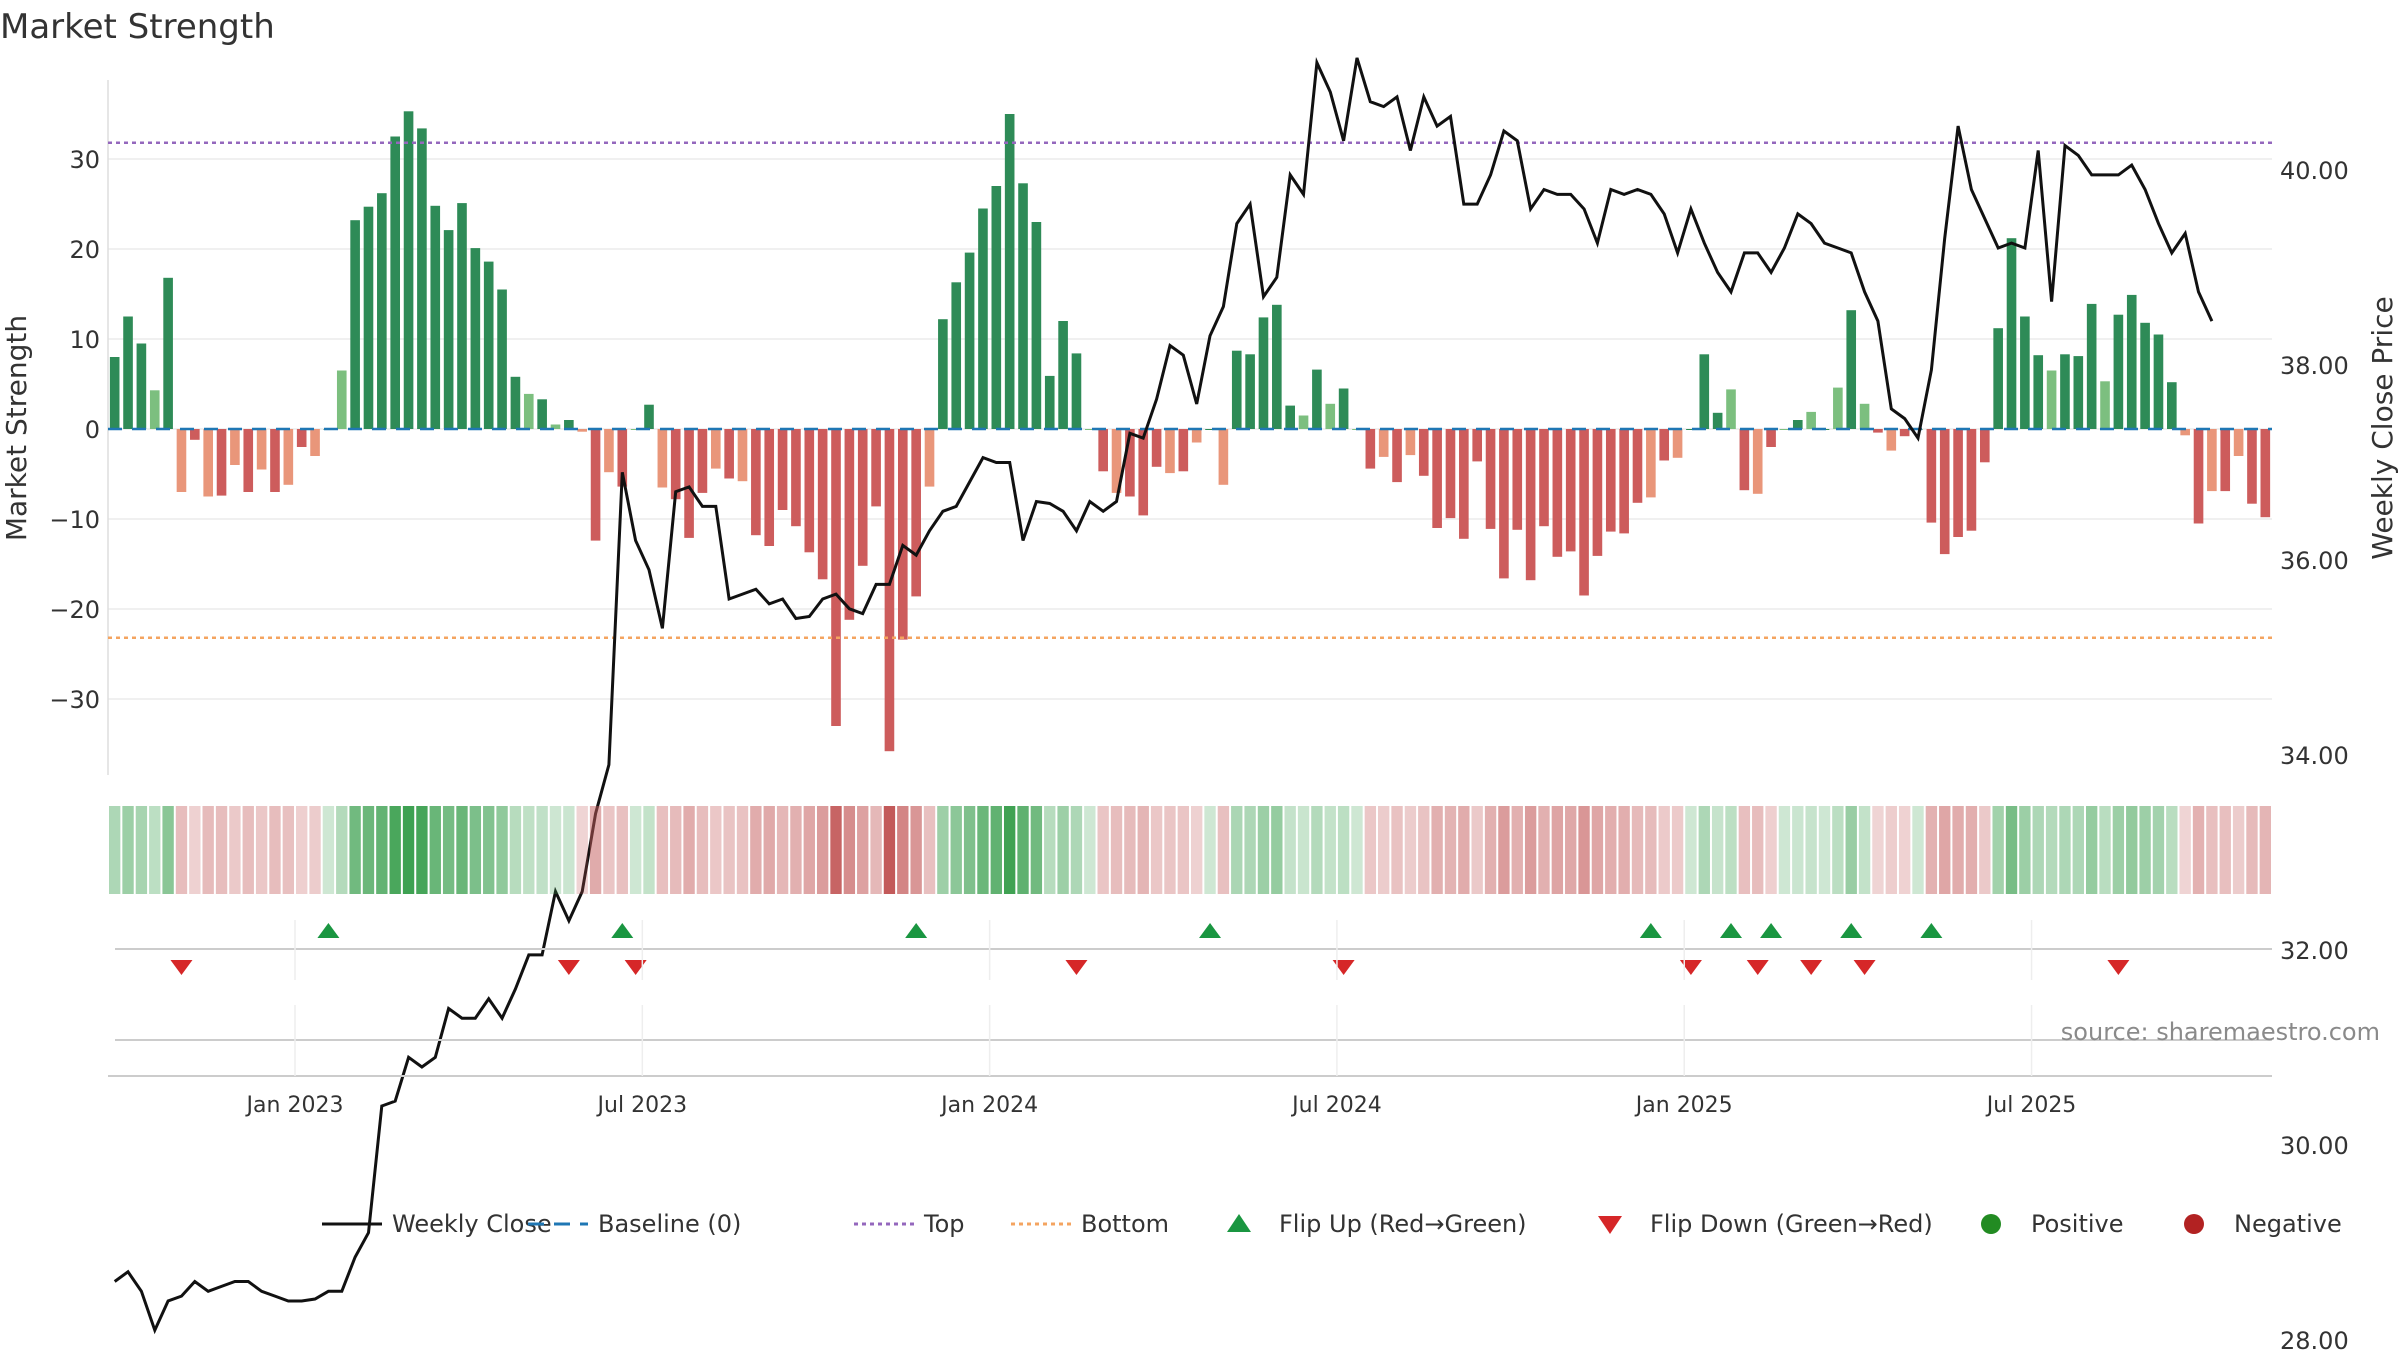 The width and height of the screenshot is (2400, 1354). I want to click on y2-tick-label: 36.00, so click(2314, 561).